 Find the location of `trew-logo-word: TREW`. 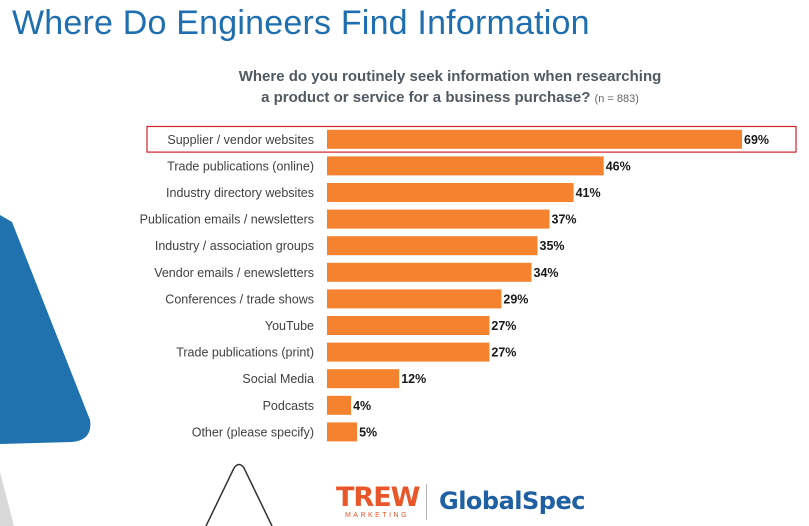

trew-logo-word: TREW is located at coordinates (378, 497).